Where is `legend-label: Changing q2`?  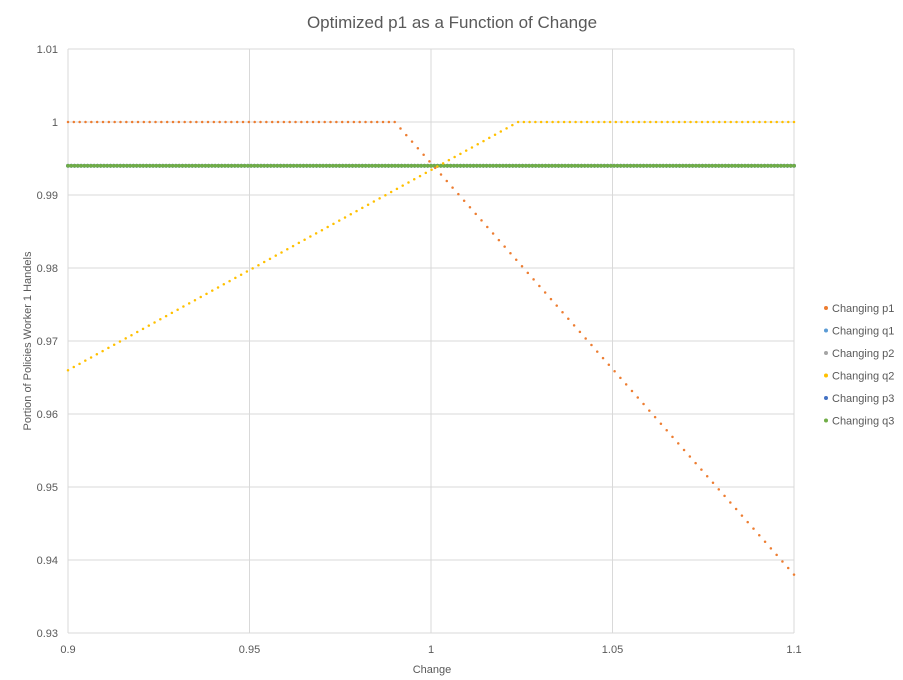 legend-label: Changing q2 is located at coordinates (863, 377).